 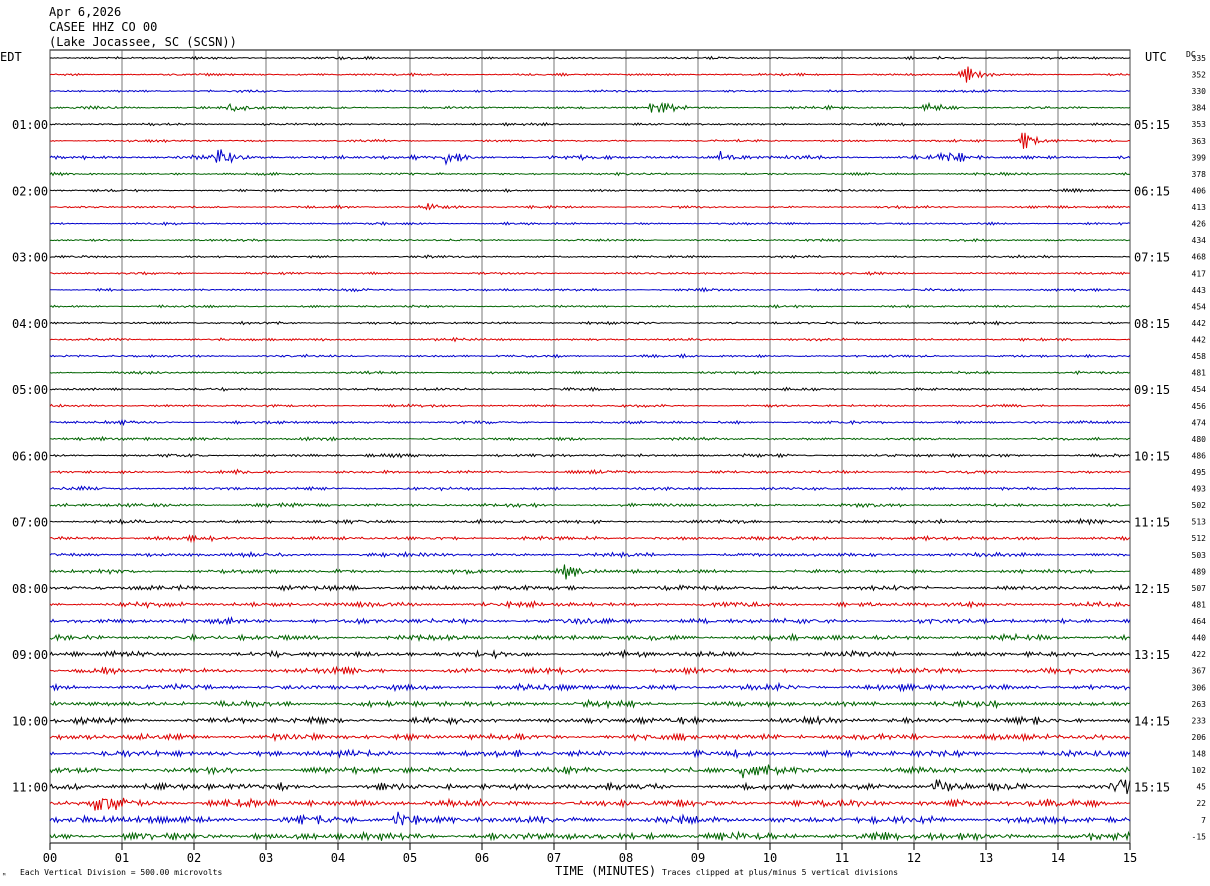 I want to click on dc-offset-label: 443, so click(x=1199, y=290).